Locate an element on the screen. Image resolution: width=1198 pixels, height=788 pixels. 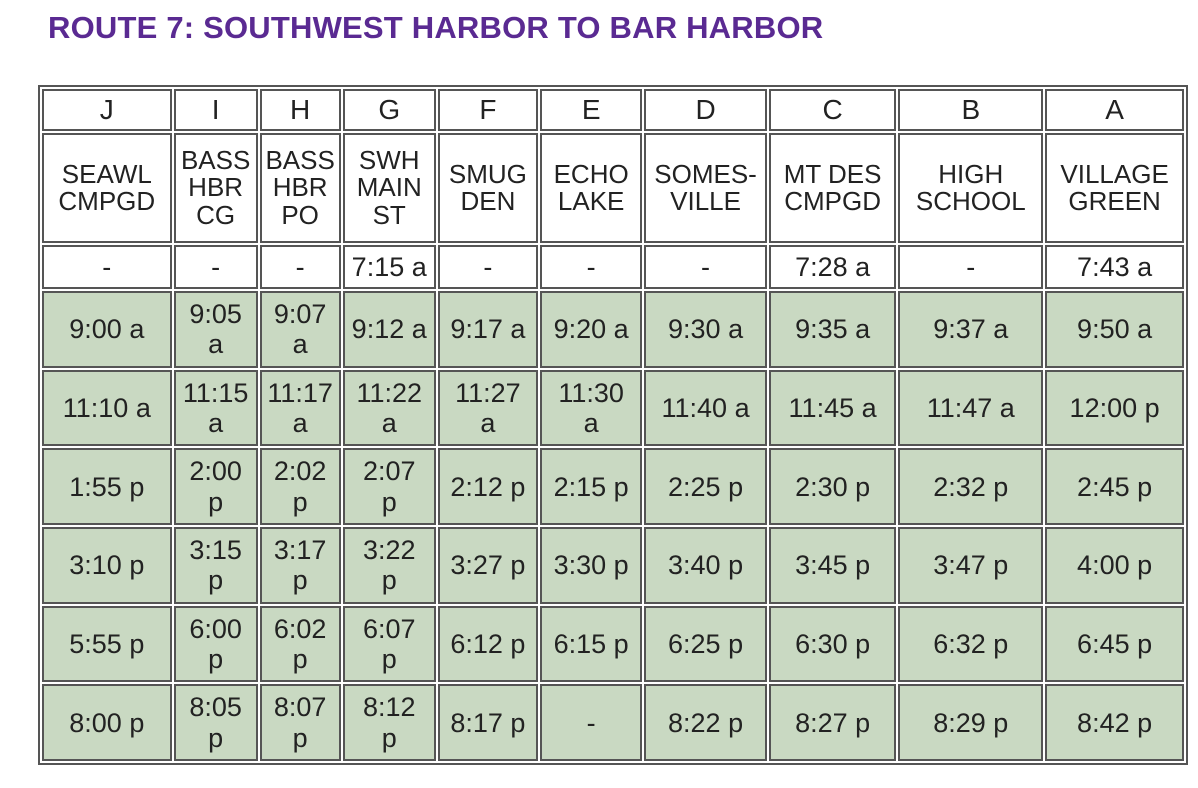
departure-time: 11:15 a is located at coordinates (215, 408).